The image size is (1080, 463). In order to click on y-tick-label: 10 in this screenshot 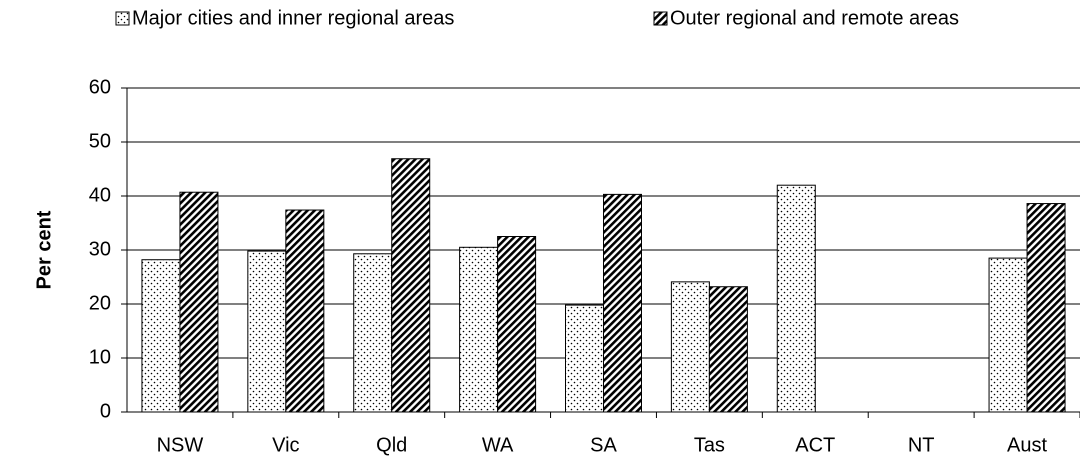, I will do `click(100, 357)`.